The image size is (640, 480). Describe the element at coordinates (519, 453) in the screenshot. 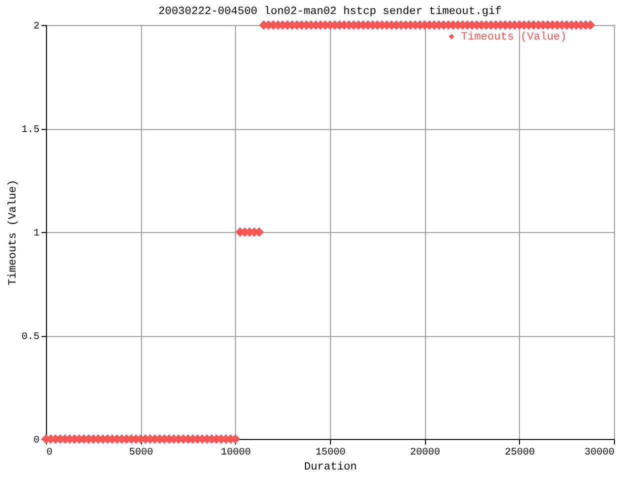

I see `x-tick-label: 25000` at that location.